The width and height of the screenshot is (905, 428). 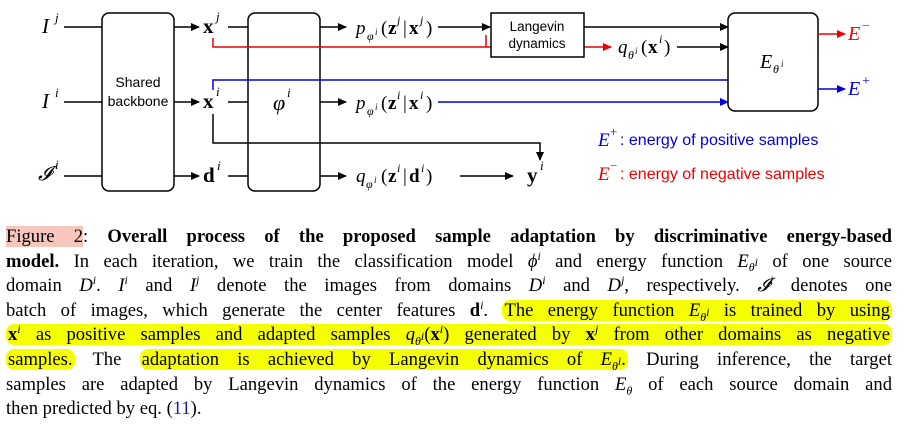 What do you see at coordinates (48, 171) in the screenshot?
I see `input-cali-label: 𝓘 i` at bounding box center [48, 171].